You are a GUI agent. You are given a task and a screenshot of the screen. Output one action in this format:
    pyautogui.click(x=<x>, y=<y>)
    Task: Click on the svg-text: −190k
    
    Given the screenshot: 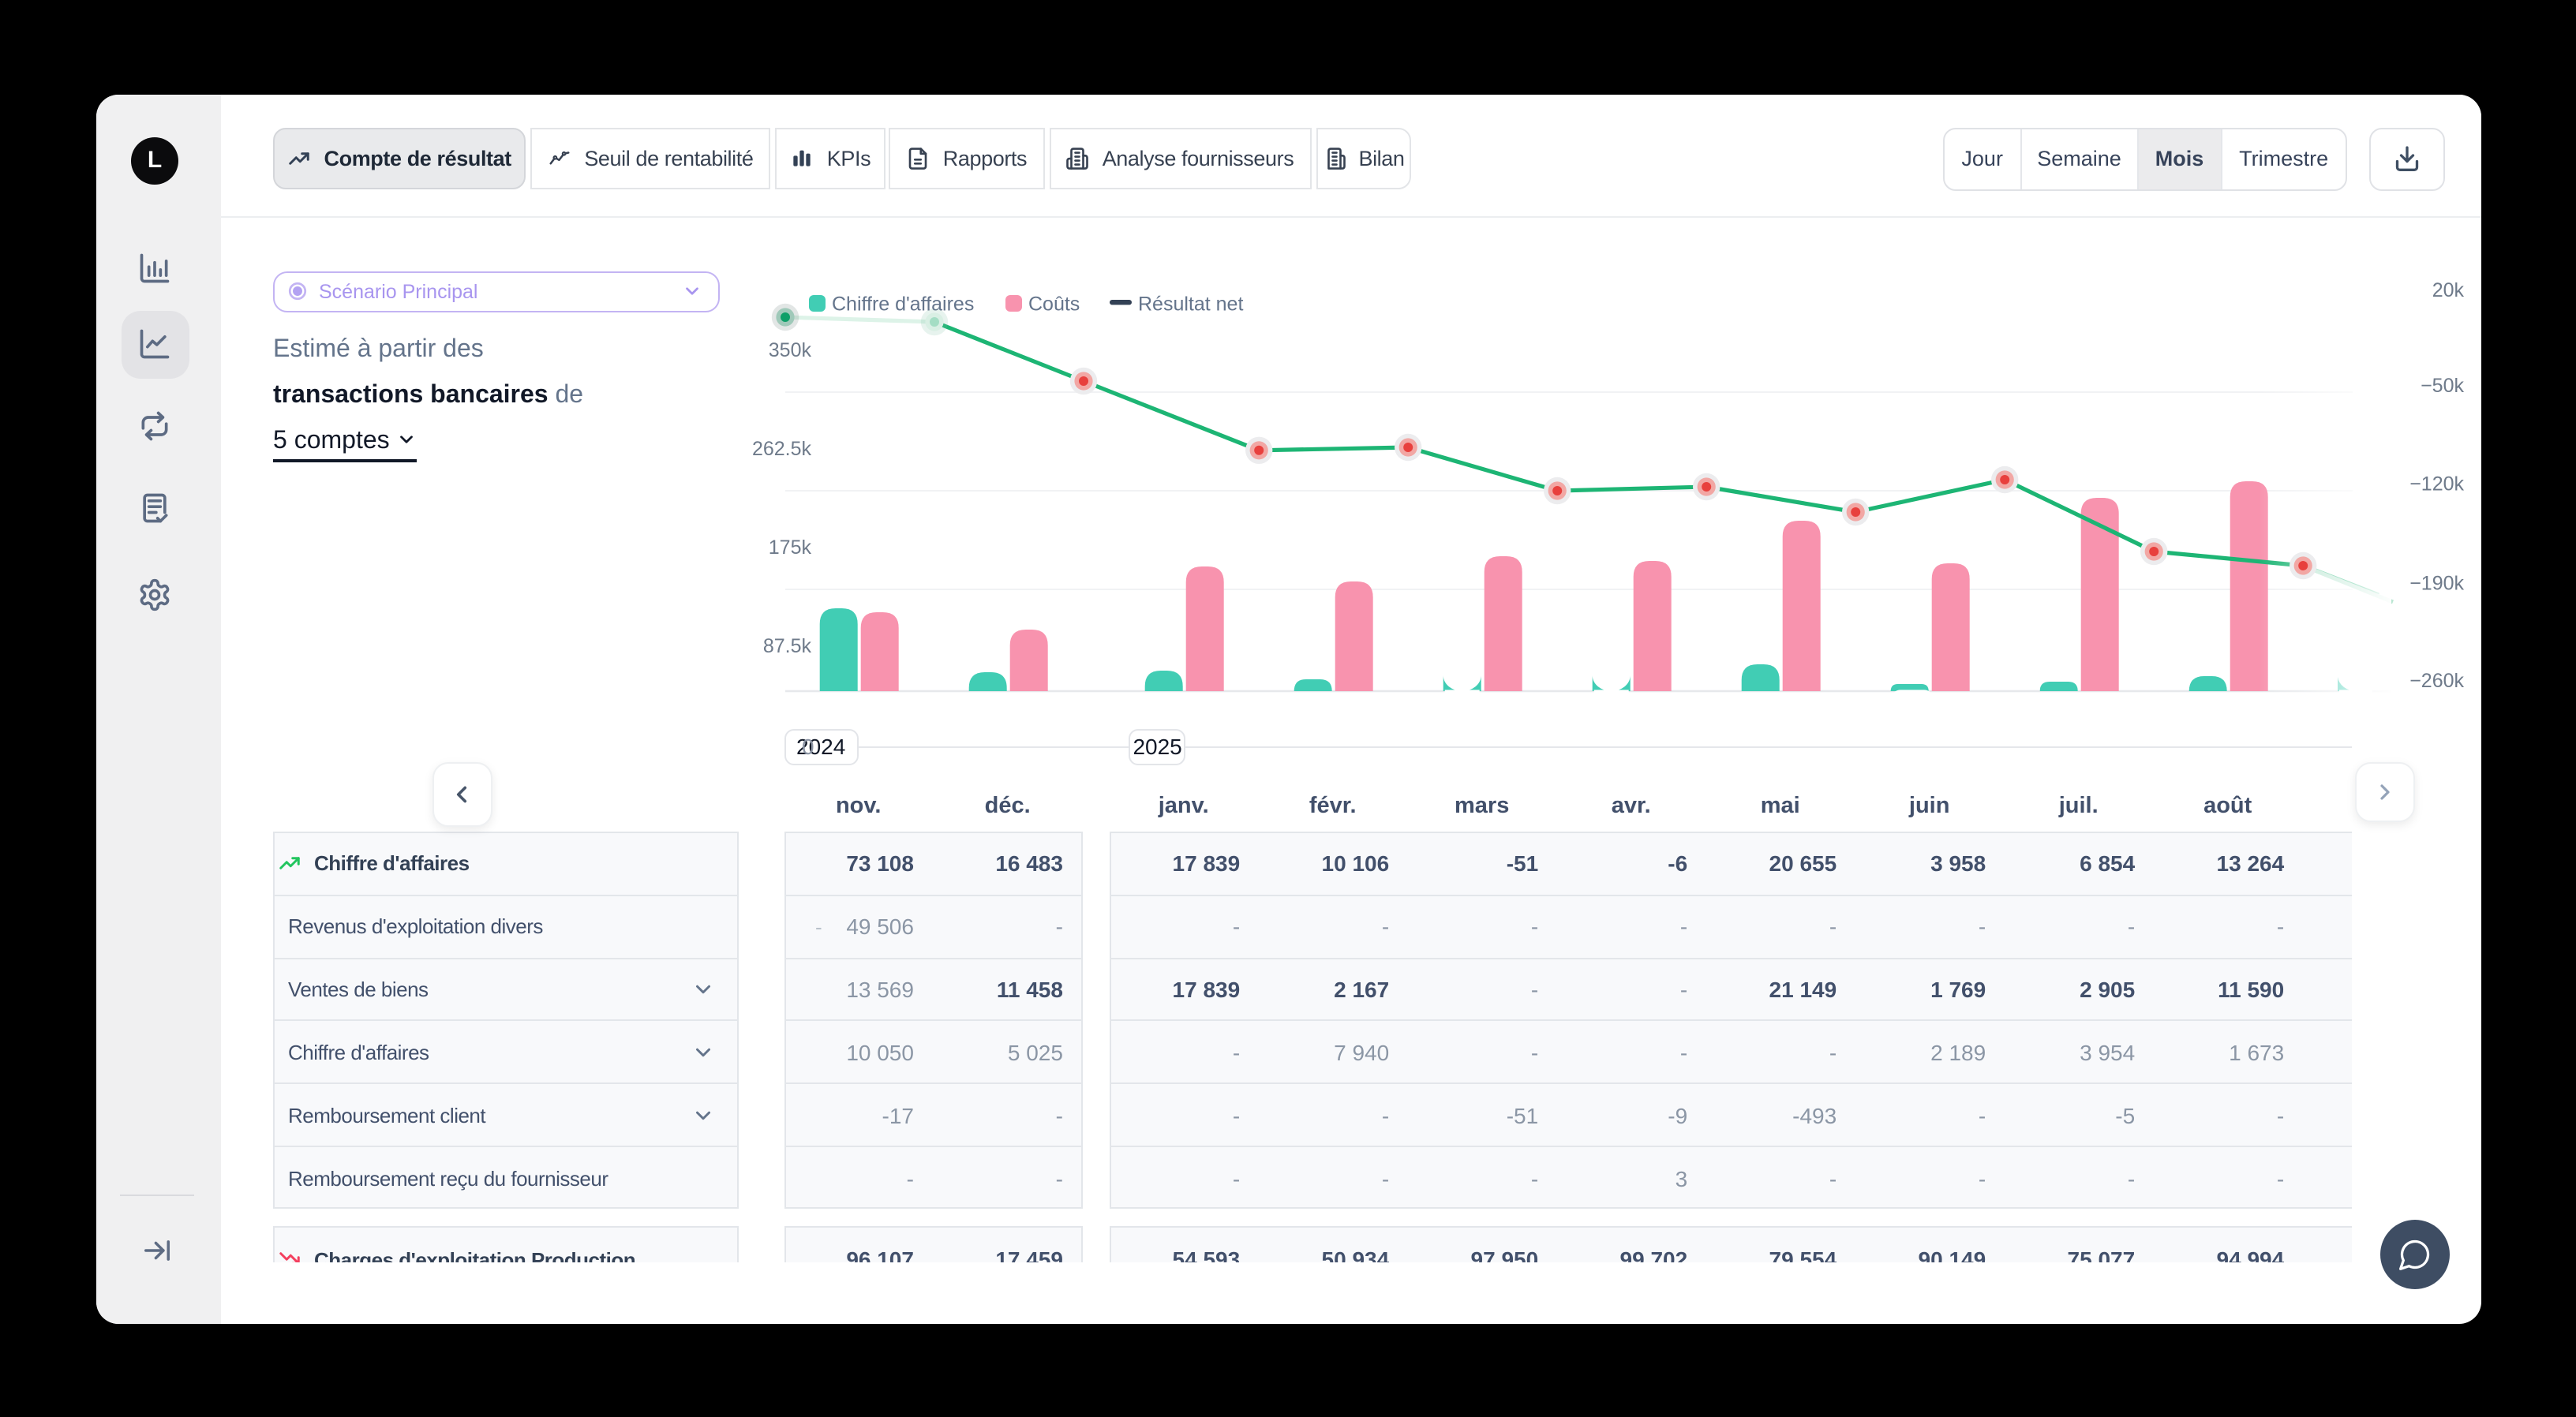 What is the action you would take?
    pyautogui.click(x=2436, y=583)
    